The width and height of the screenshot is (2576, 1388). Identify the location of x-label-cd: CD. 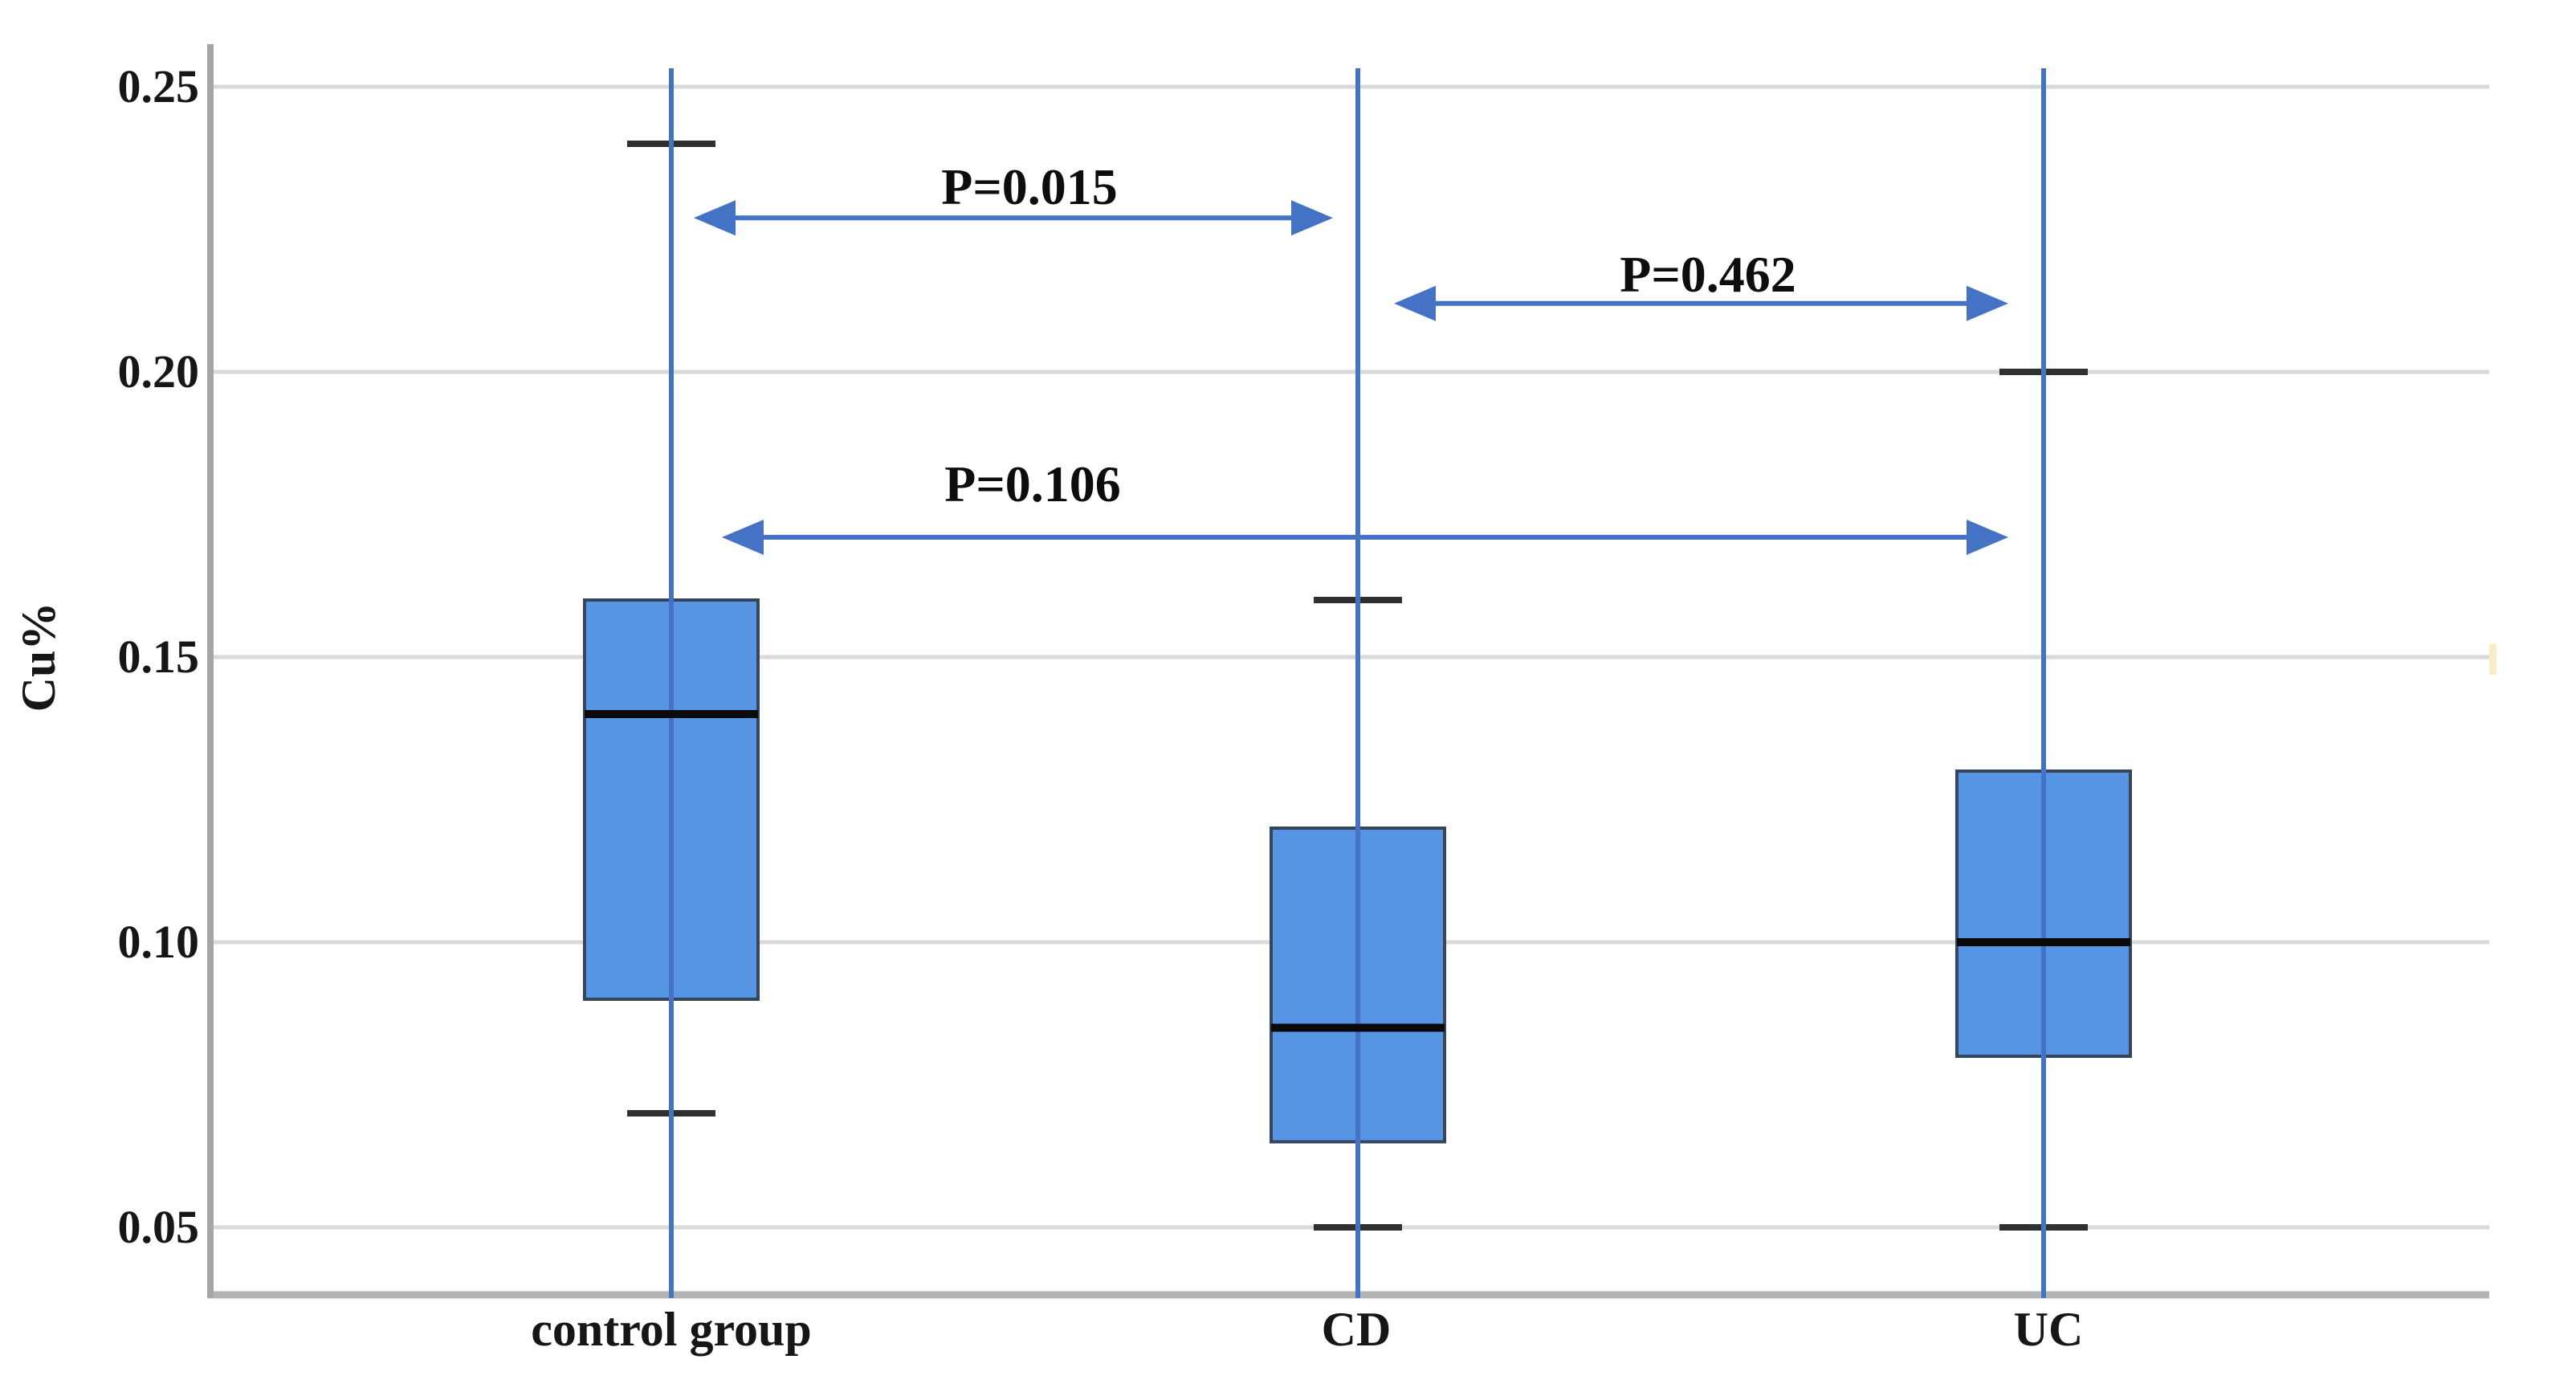
(1356, 1329).